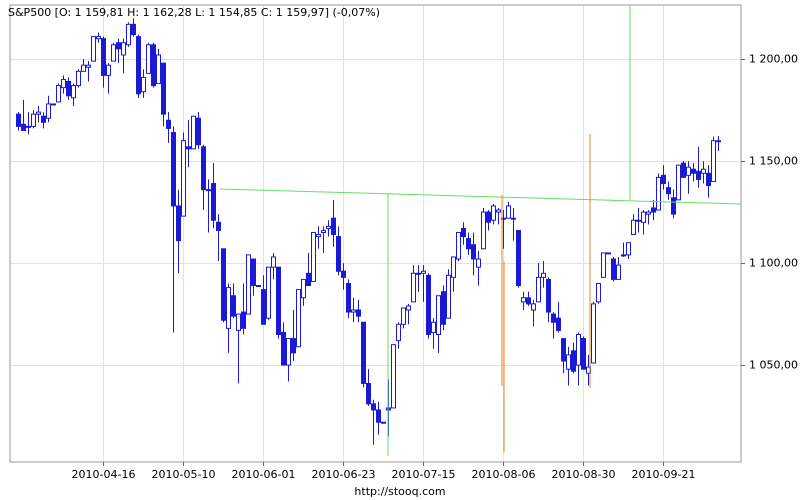 The width and height of the screenshot is (800, 500). I want to click on x-tick-label: 2010-09-21, so click(664, 474).